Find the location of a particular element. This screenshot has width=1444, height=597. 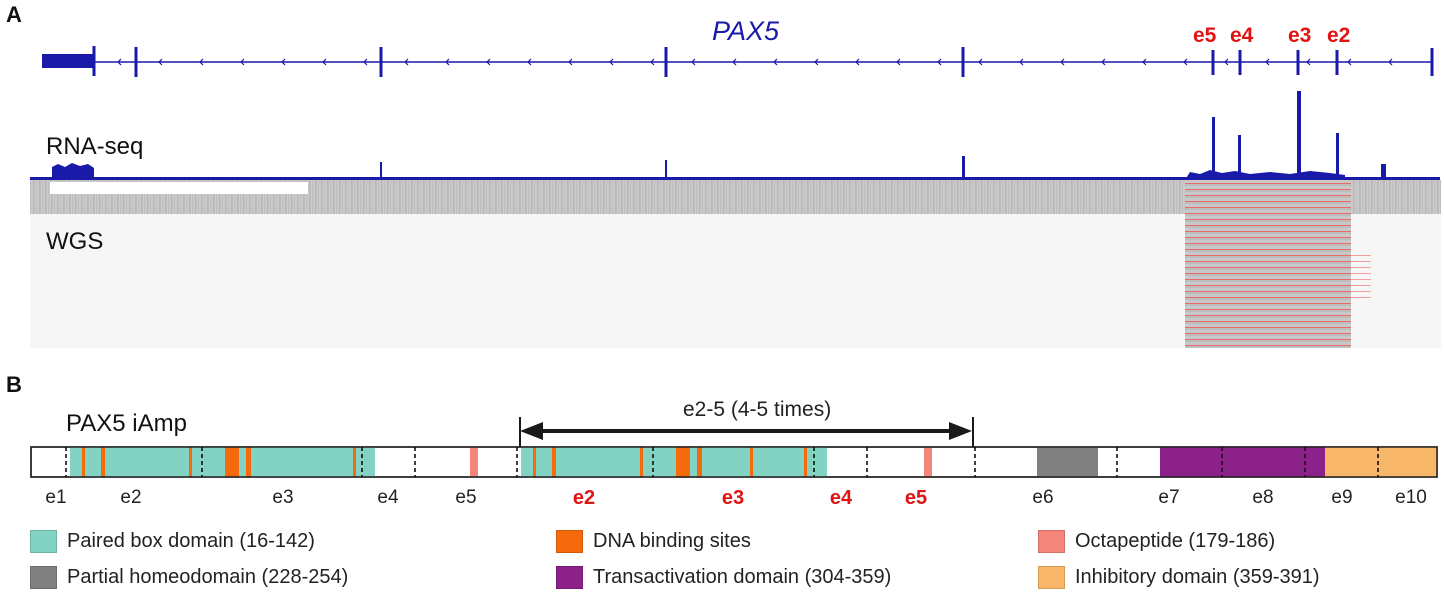

exon-tag-e3: e3 is located at coordinates (1300, 35).